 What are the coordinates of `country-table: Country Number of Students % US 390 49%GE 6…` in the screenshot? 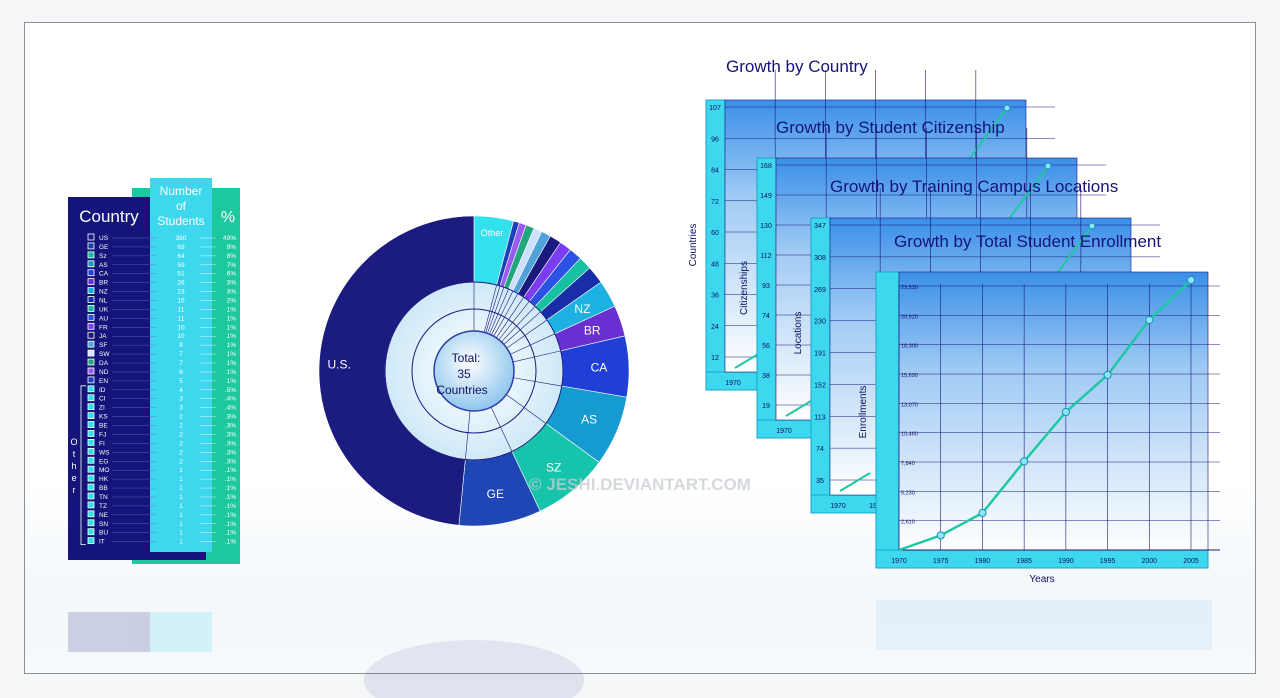 It's located at (154, 371).